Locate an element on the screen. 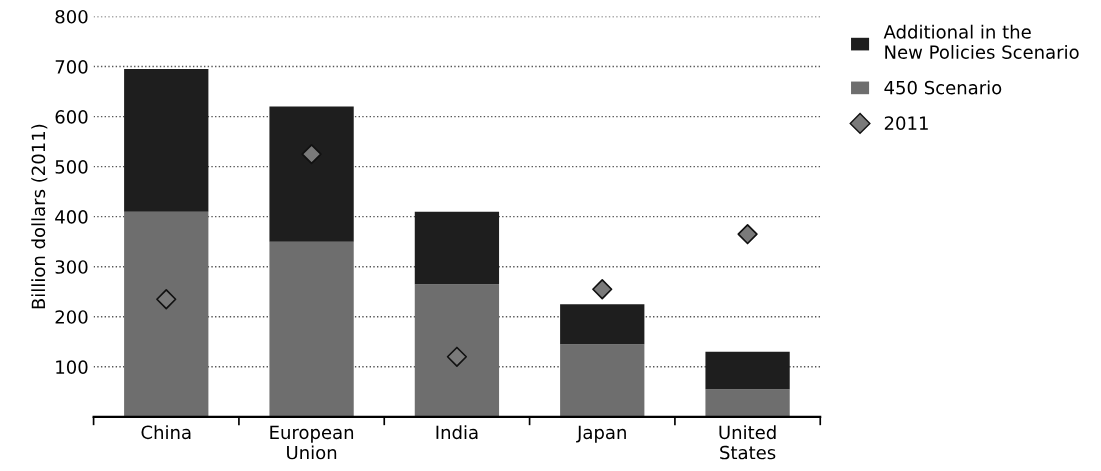 Image resolution: width=1101 pixels, height=471 pixels. y-axis-title: Billion dollars (2011) is located at coordinates (39, 216).